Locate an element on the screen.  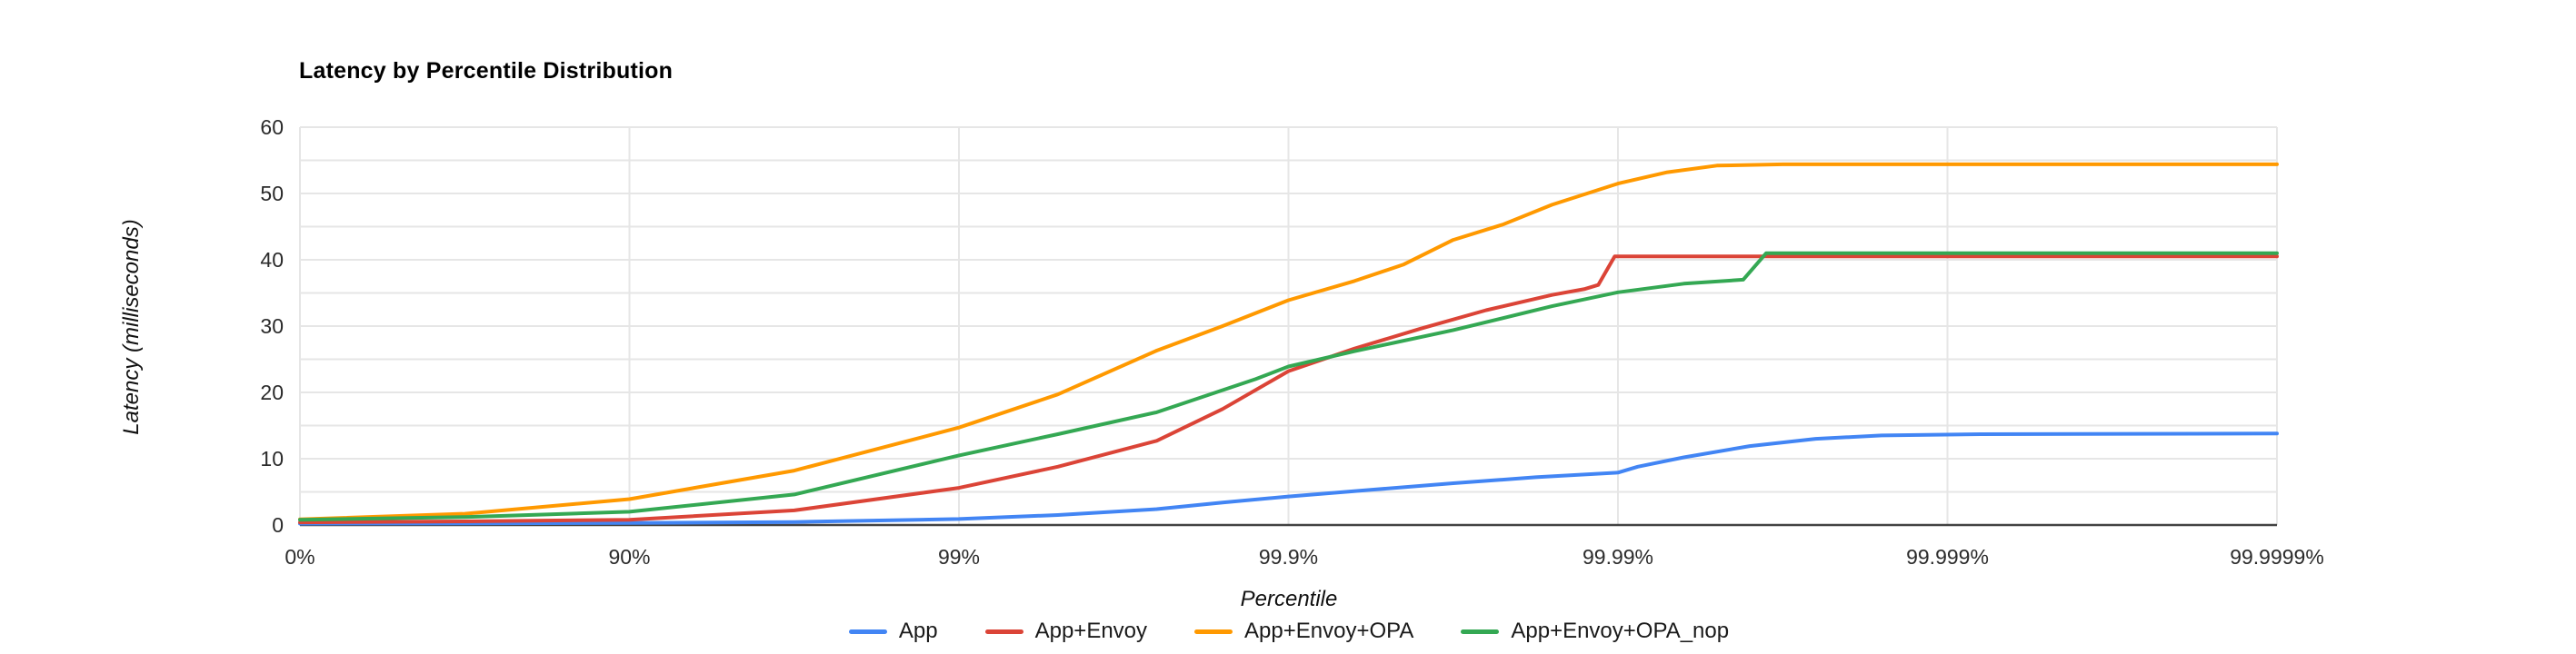
y-tick-label-10: 10 is located at coordinates (272, 459).